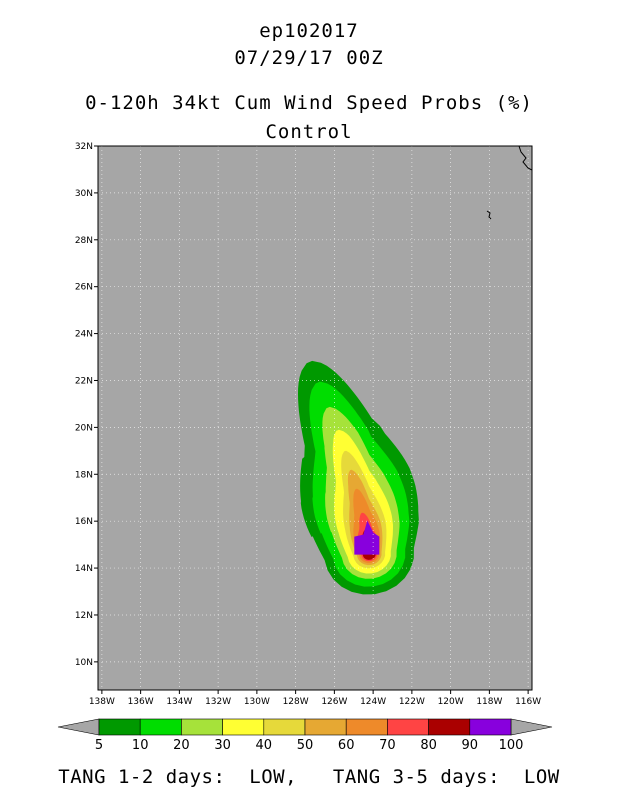 Image resolution: width=618 pixels, height=800 pixels. Describe the element at coordinates (509, 183) in the screenshot. I see `coastline` at that location.